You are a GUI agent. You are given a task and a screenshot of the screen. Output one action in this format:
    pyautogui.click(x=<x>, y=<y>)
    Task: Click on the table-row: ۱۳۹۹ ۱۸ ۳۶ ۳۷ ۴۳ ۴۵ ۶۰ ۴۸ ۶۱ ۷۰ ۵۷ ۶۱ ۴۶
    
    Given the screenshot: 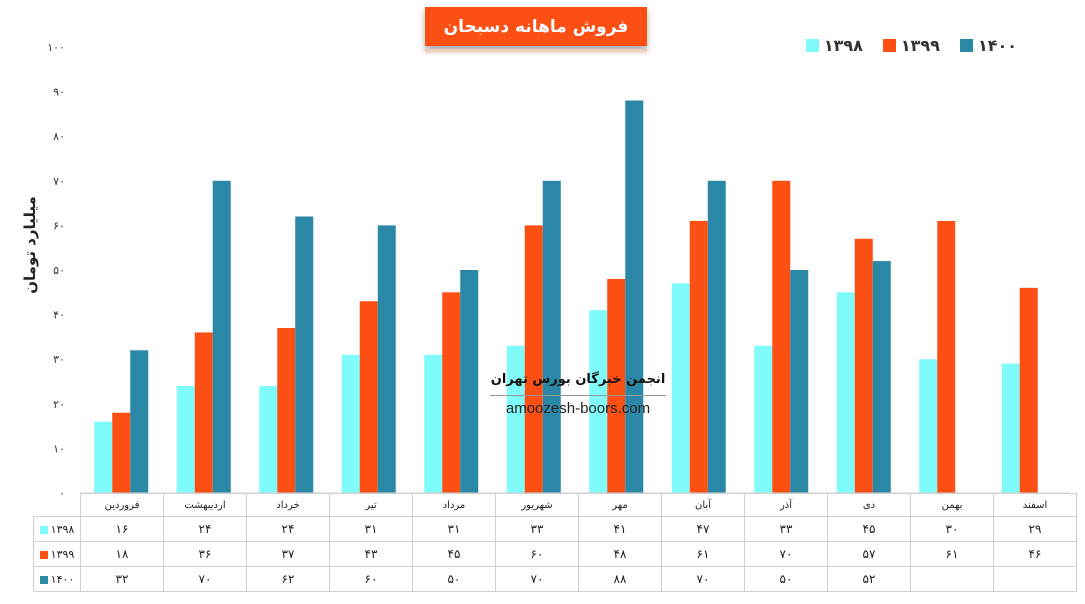 What is the action you would take?
    pyautogui.click(x=555, y=554)
    